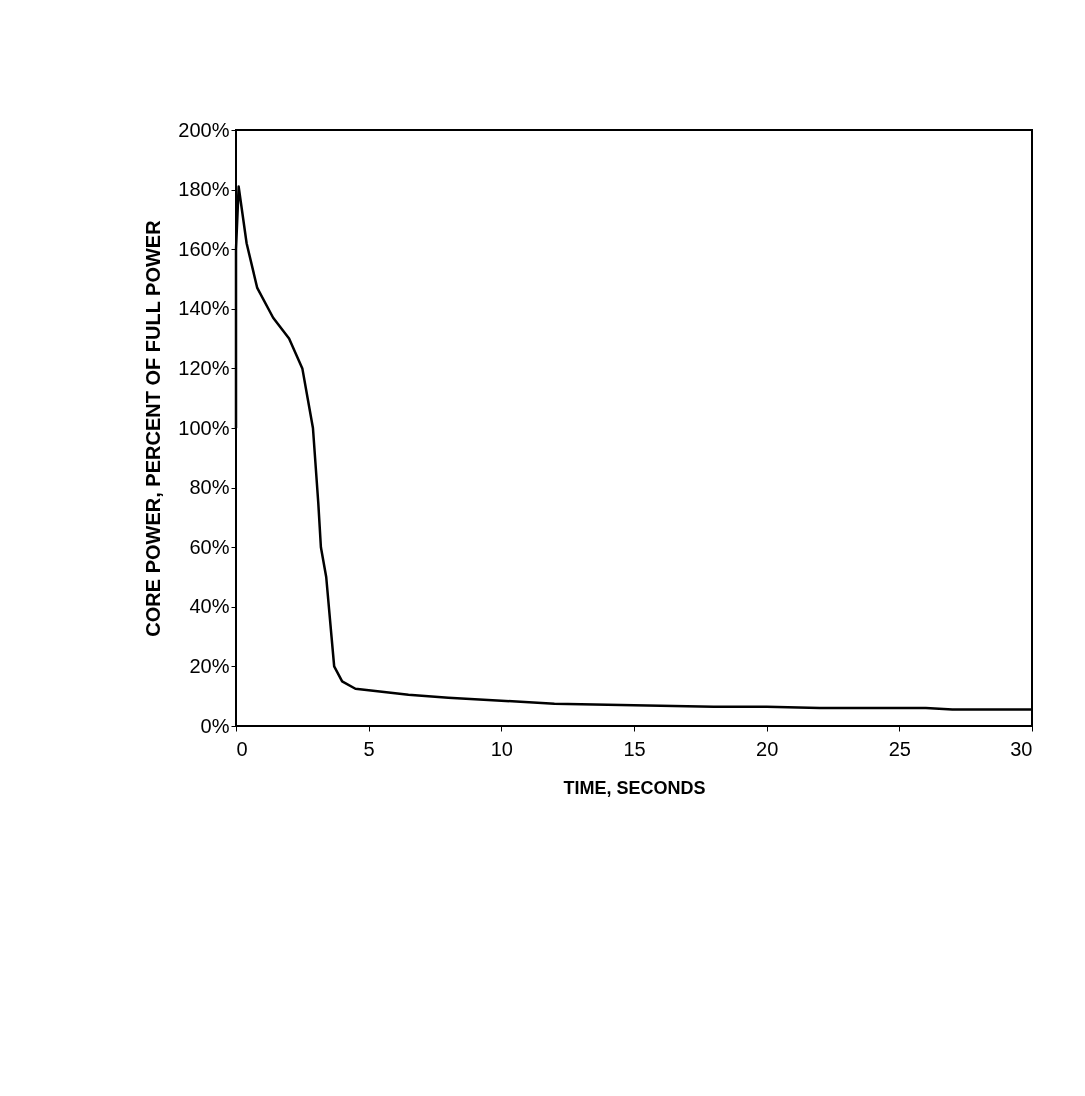 This screenshot has height=1096, width=1085. What do you see at coordinates (634, 748) in the screenshot?
I see `x-tick-label: 15` at bounding box center [634, 748].